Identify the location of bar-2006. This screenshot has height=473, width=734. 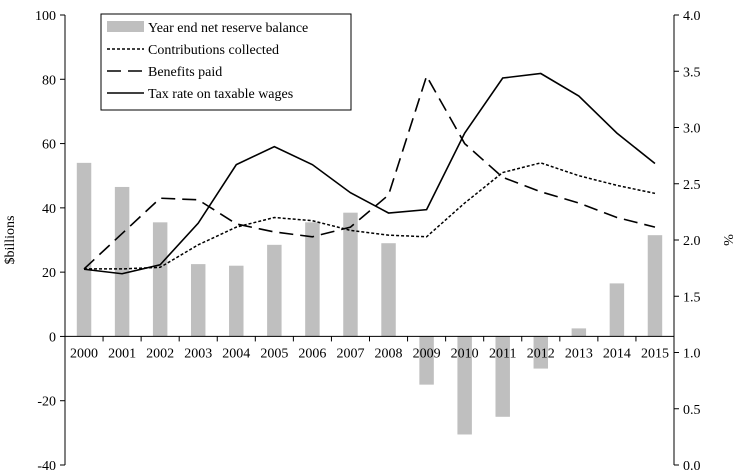
(312, 279).